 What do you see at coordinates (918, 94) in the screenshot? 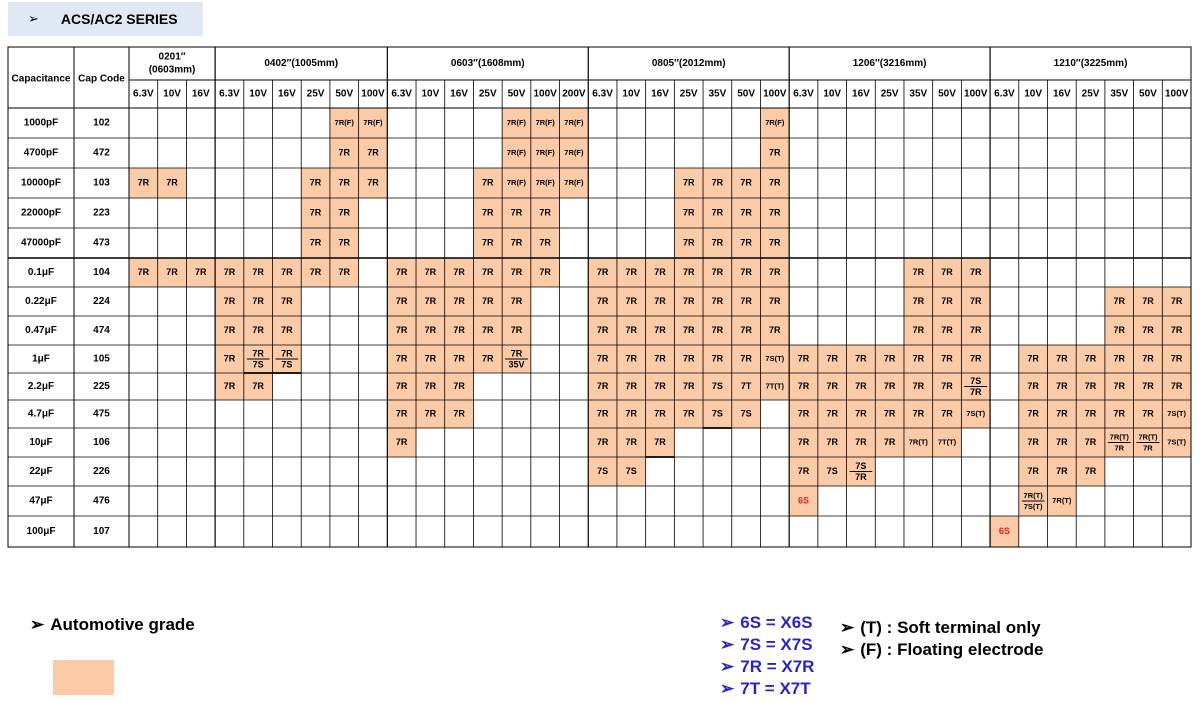
I see `voltage-header: 35V` at bounding box center [918, 94].